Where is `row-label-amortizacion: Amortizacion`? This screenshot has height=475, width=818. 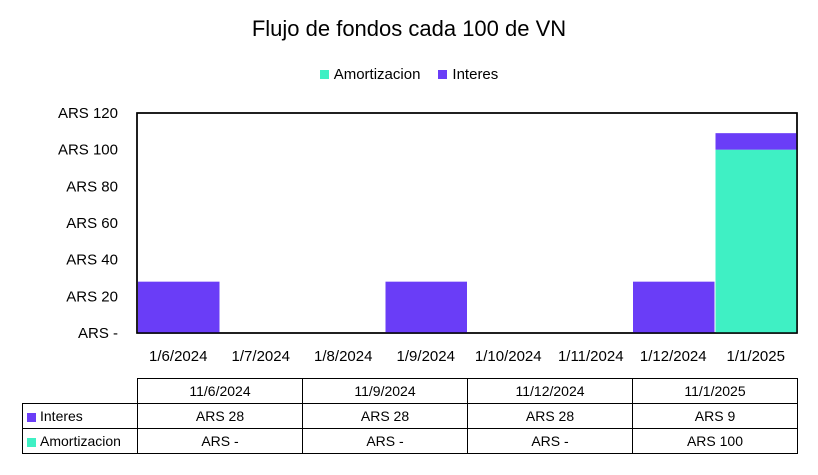
row-label-amortizacion: Amortizacion is located at coordinates (80, 441).